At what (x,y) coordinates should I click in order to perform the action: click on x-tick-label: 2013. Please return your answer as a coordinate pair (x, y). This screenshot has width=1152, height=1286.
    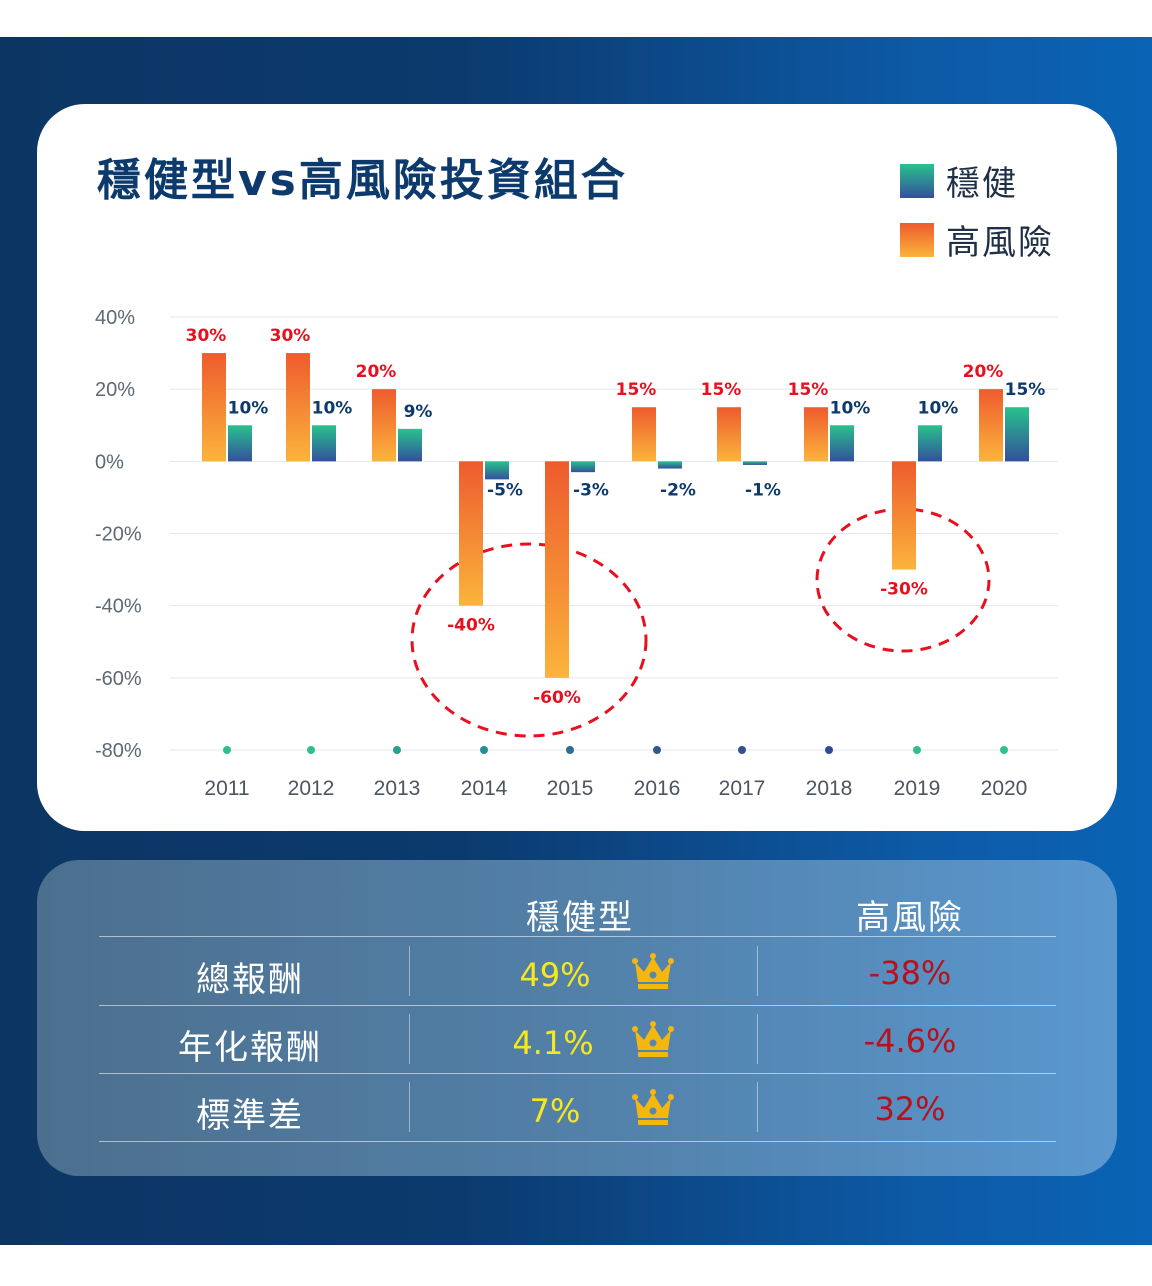
    Looking at the image, I should click on (397, 788).